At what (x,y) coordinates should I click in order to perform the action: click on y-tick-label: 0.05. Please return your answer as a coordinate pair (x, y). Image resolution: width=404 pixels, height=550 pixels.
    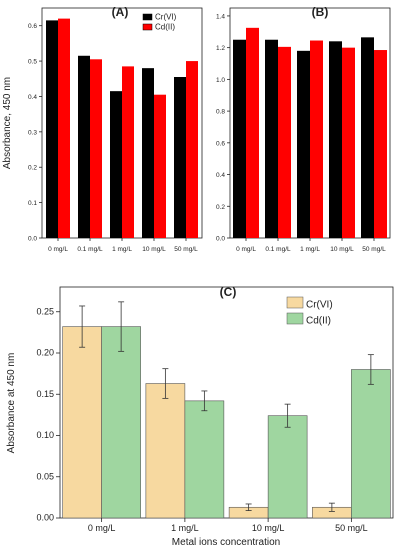
    Looking at the image, I should click on (45, 476).